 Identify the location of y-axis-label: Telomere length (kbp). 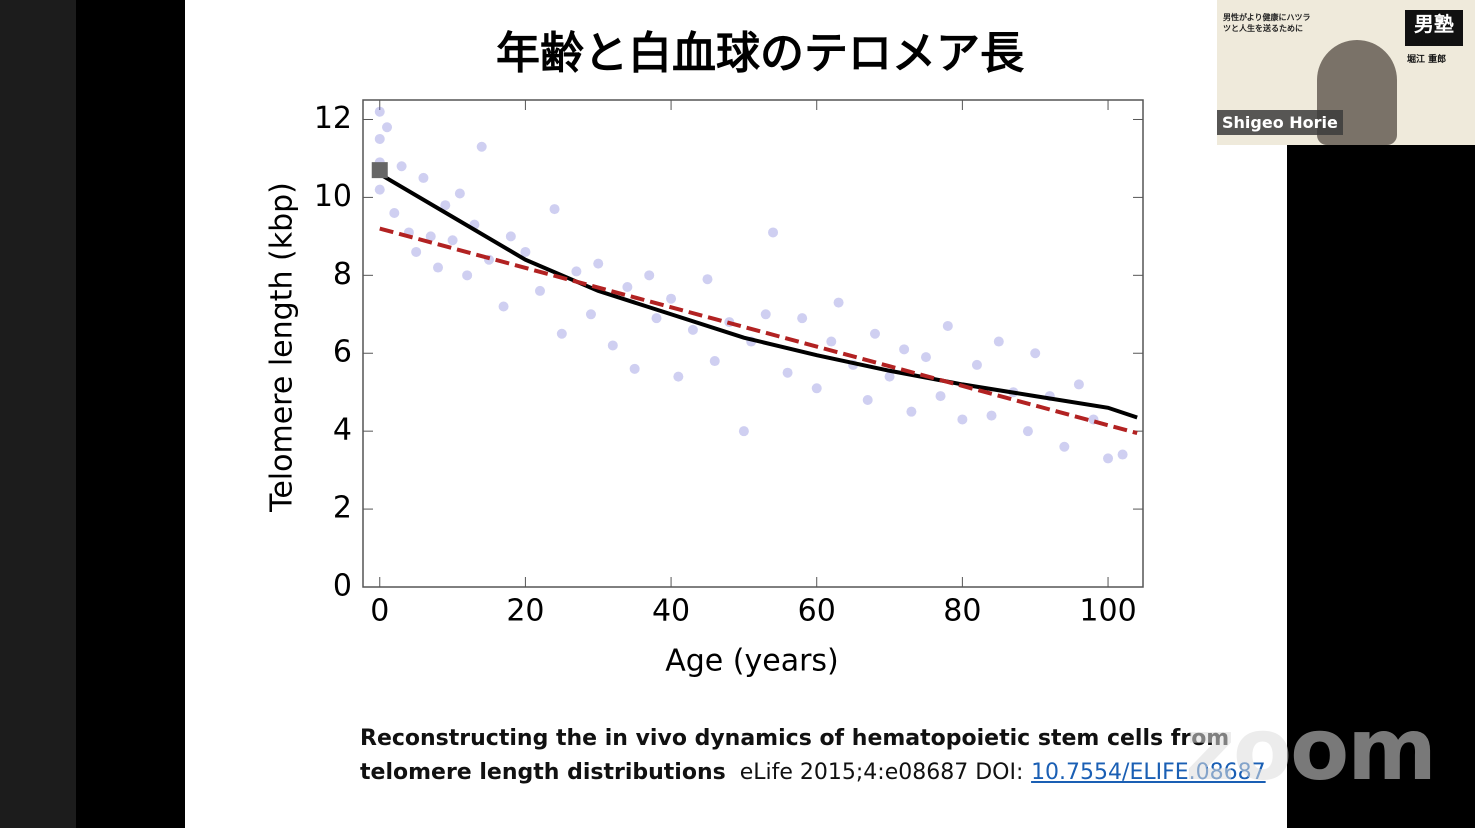
(282, 347).